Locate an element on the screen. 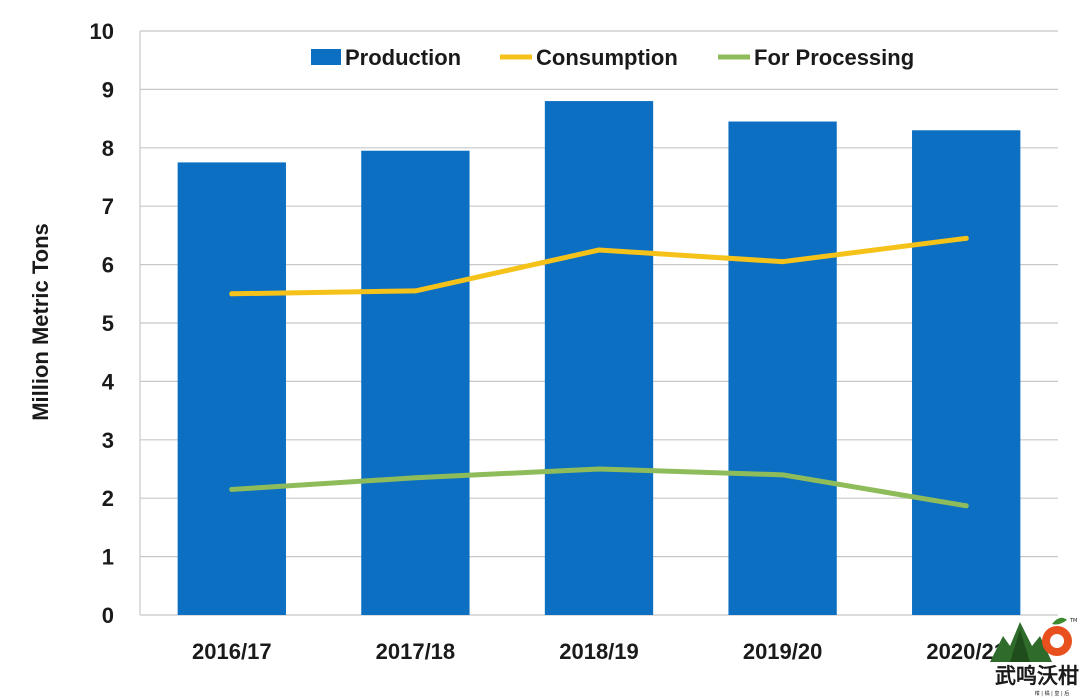 The height and width of the screenshot is (698, 1080). logo-orange-highlight-icon is located at coordinates (1057, 641).